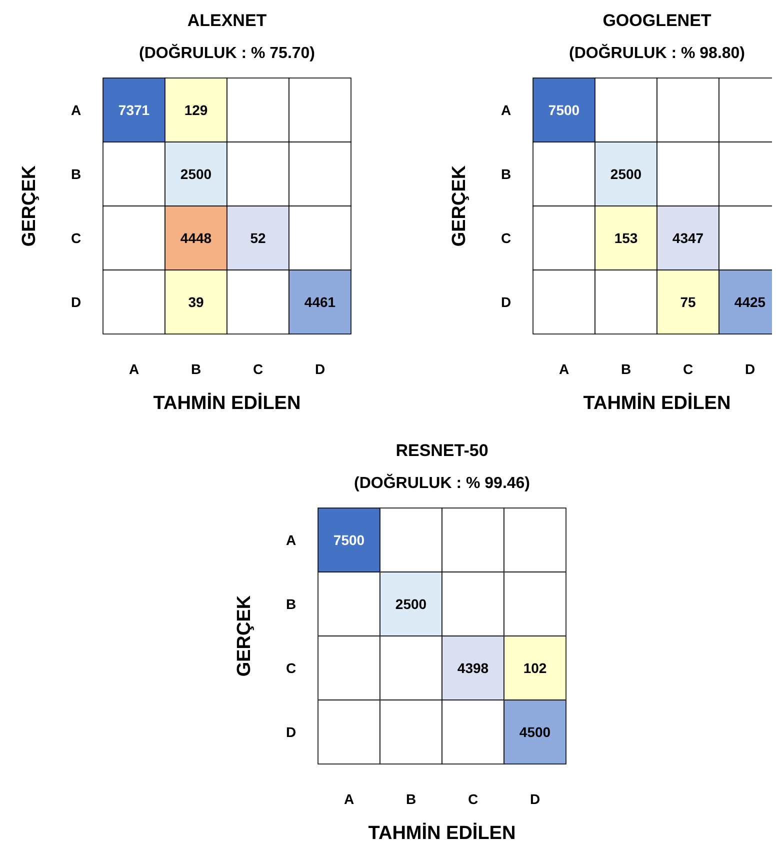  What do you see at coordinates (688, 238) in the screenshot?
I see `data-label: 4347` at bounding box center [688, 238].